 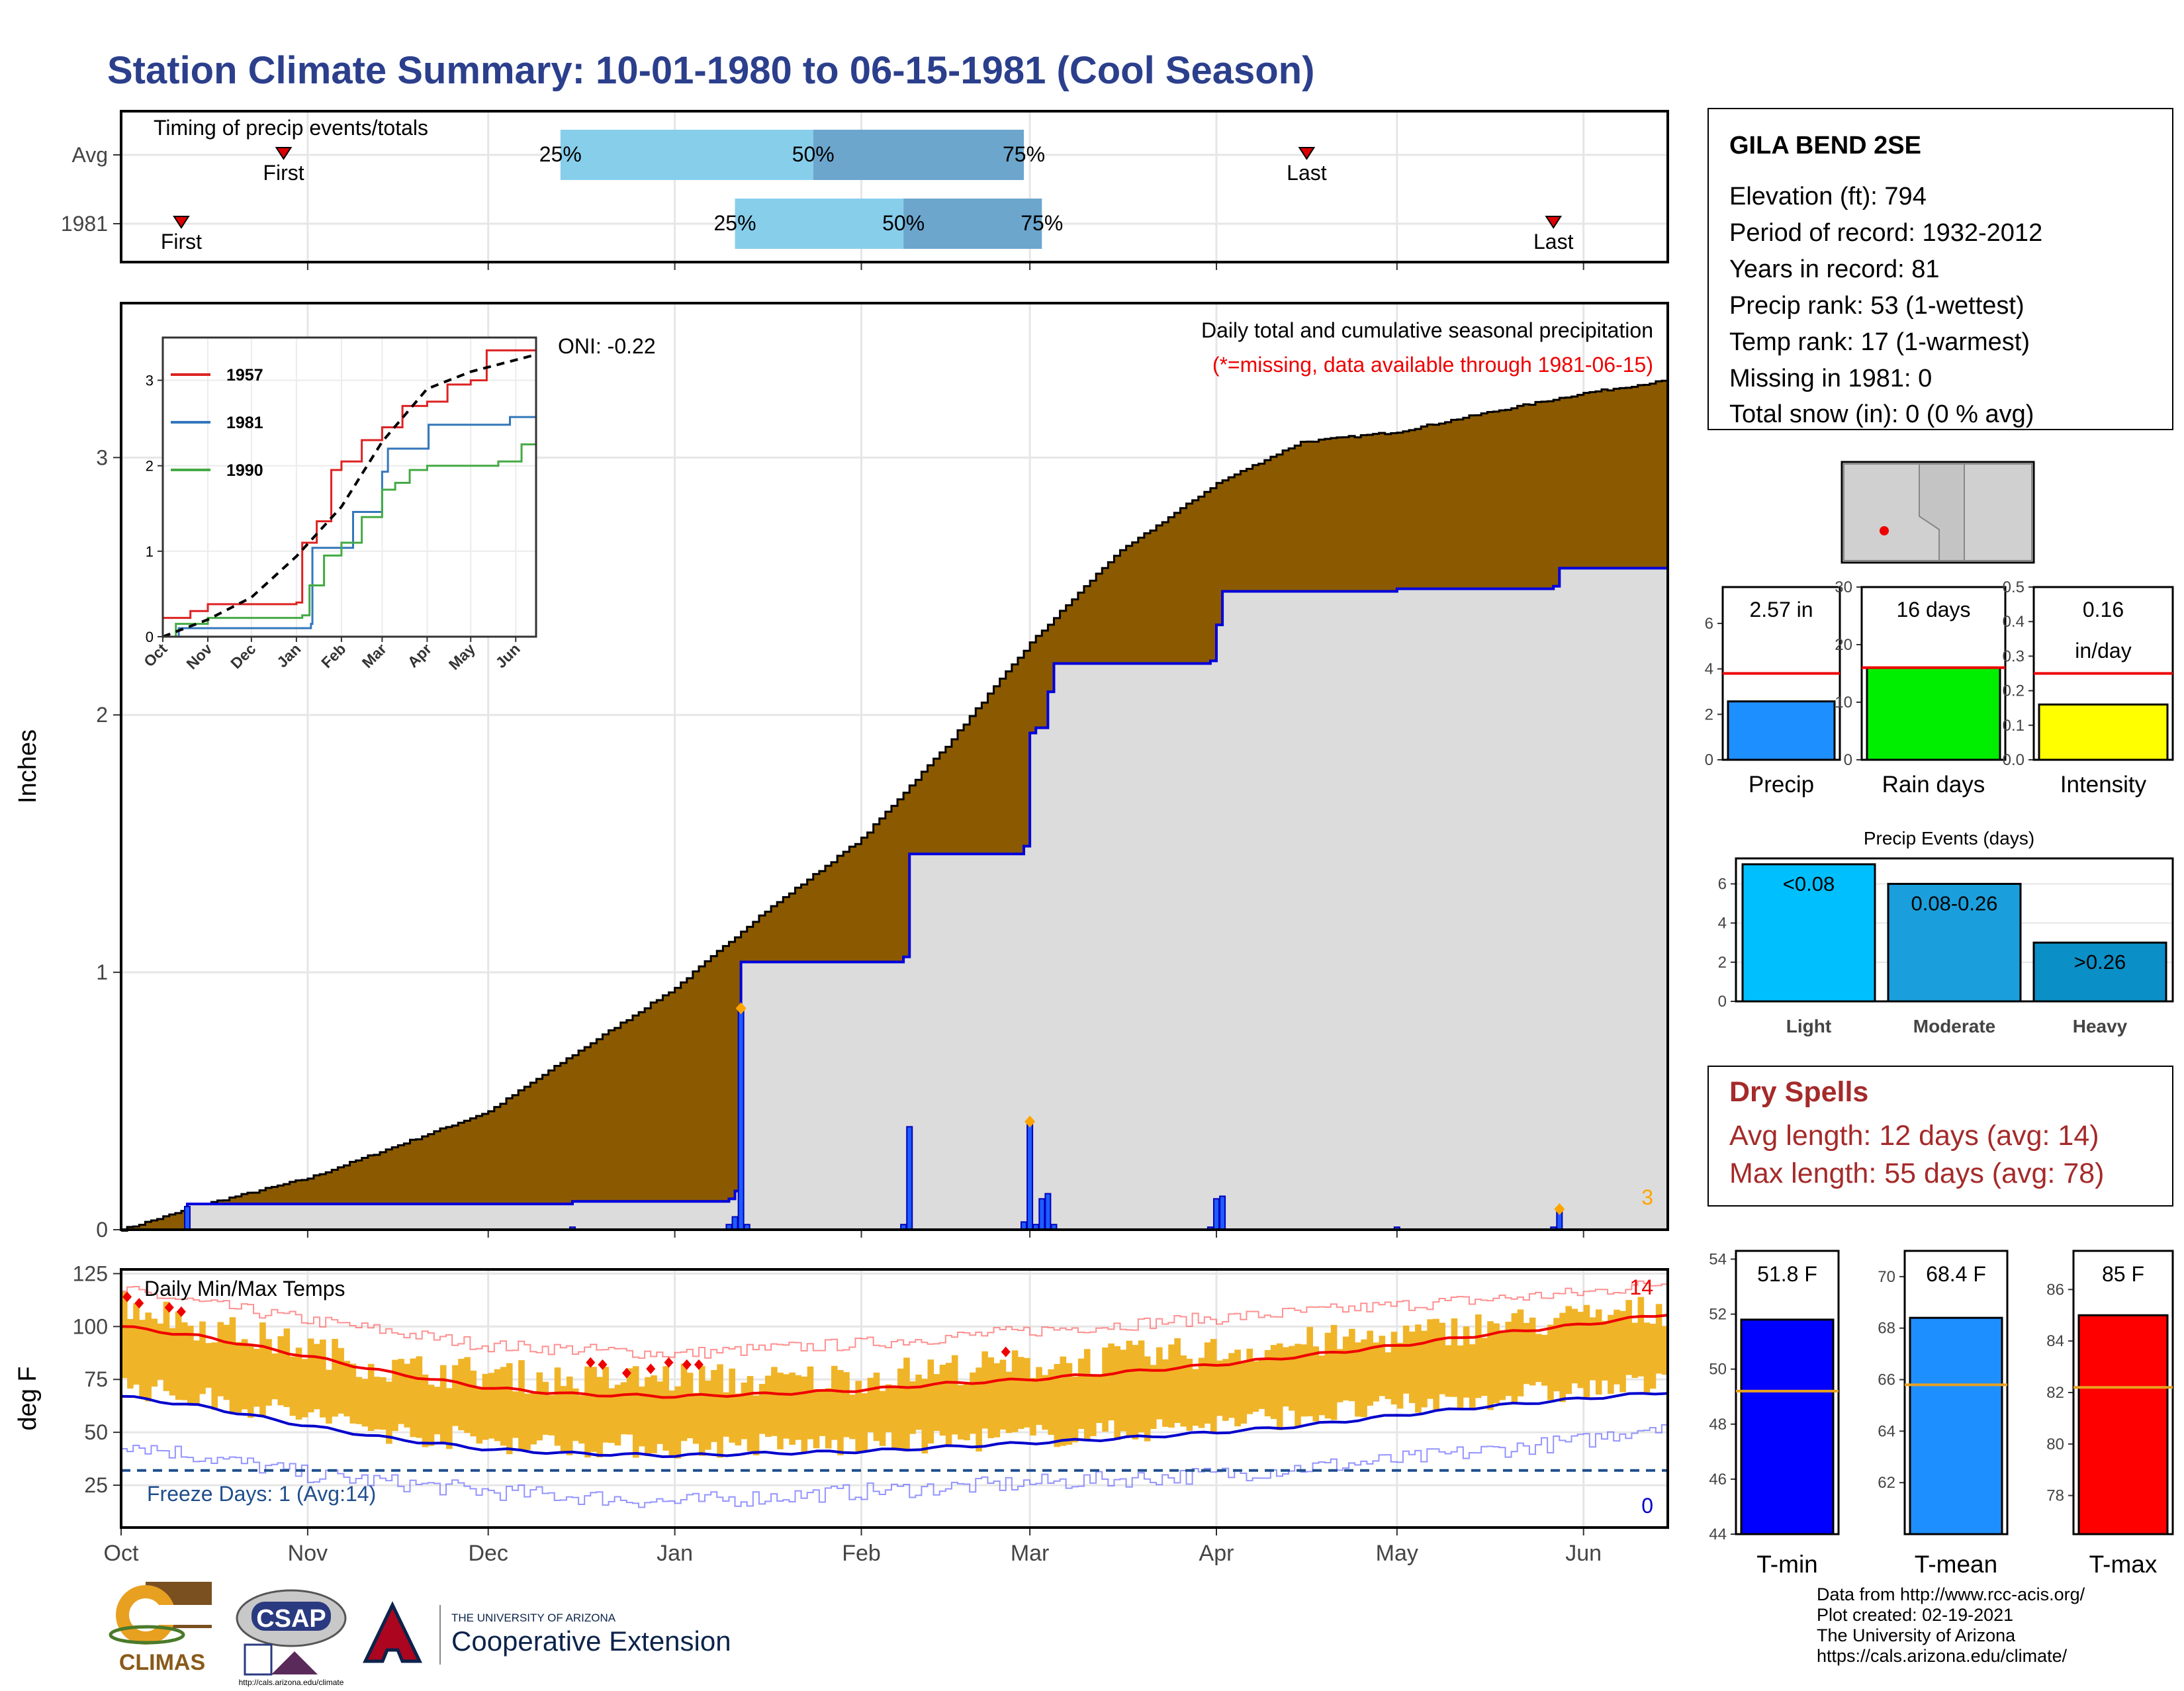 What do you see at coordinates (2100, 962) in the screenshot?
I see `events-bar-label: >0.26` at bounding box center [2100, 962].